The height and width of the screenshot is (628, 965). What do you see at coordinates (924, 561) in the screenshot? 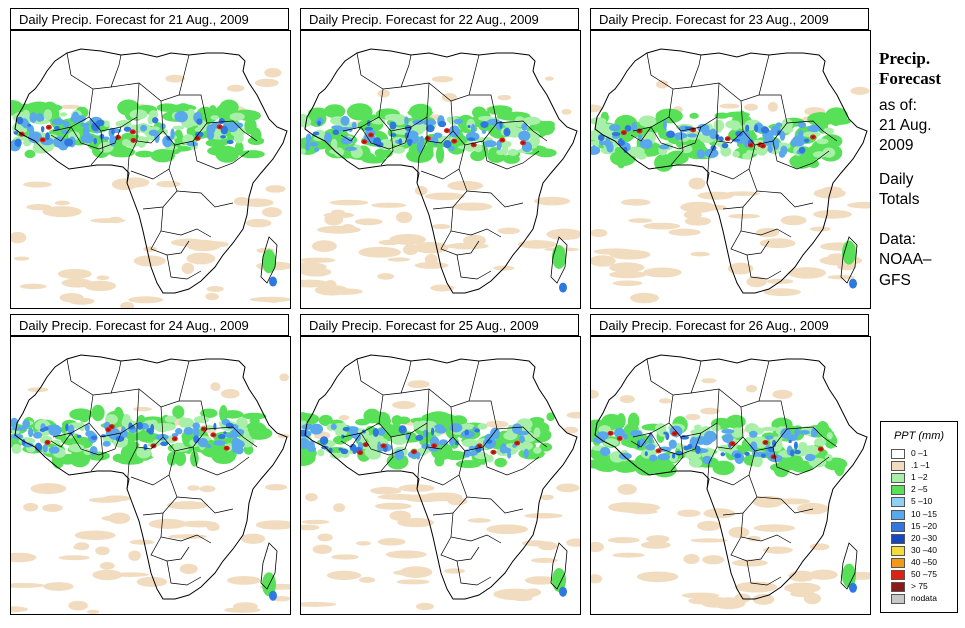
I see `legend-label: 40 –50` at bounding box center [924, 561].